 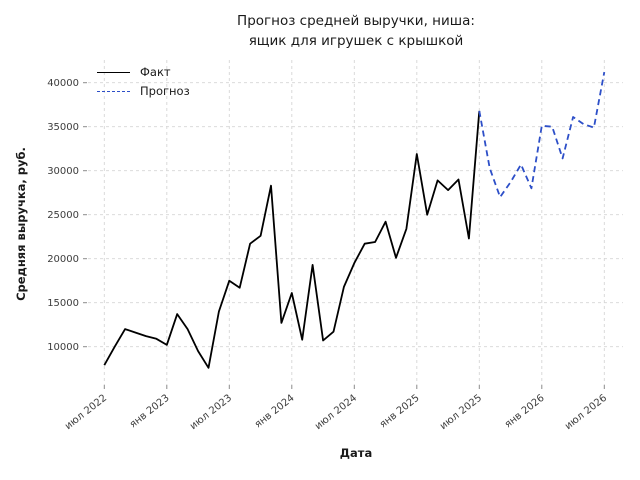 What do you see at coordinates (63, 347) in the screenshot?
I see `y-tick-label: 10000` at bounding box center [63, 347].